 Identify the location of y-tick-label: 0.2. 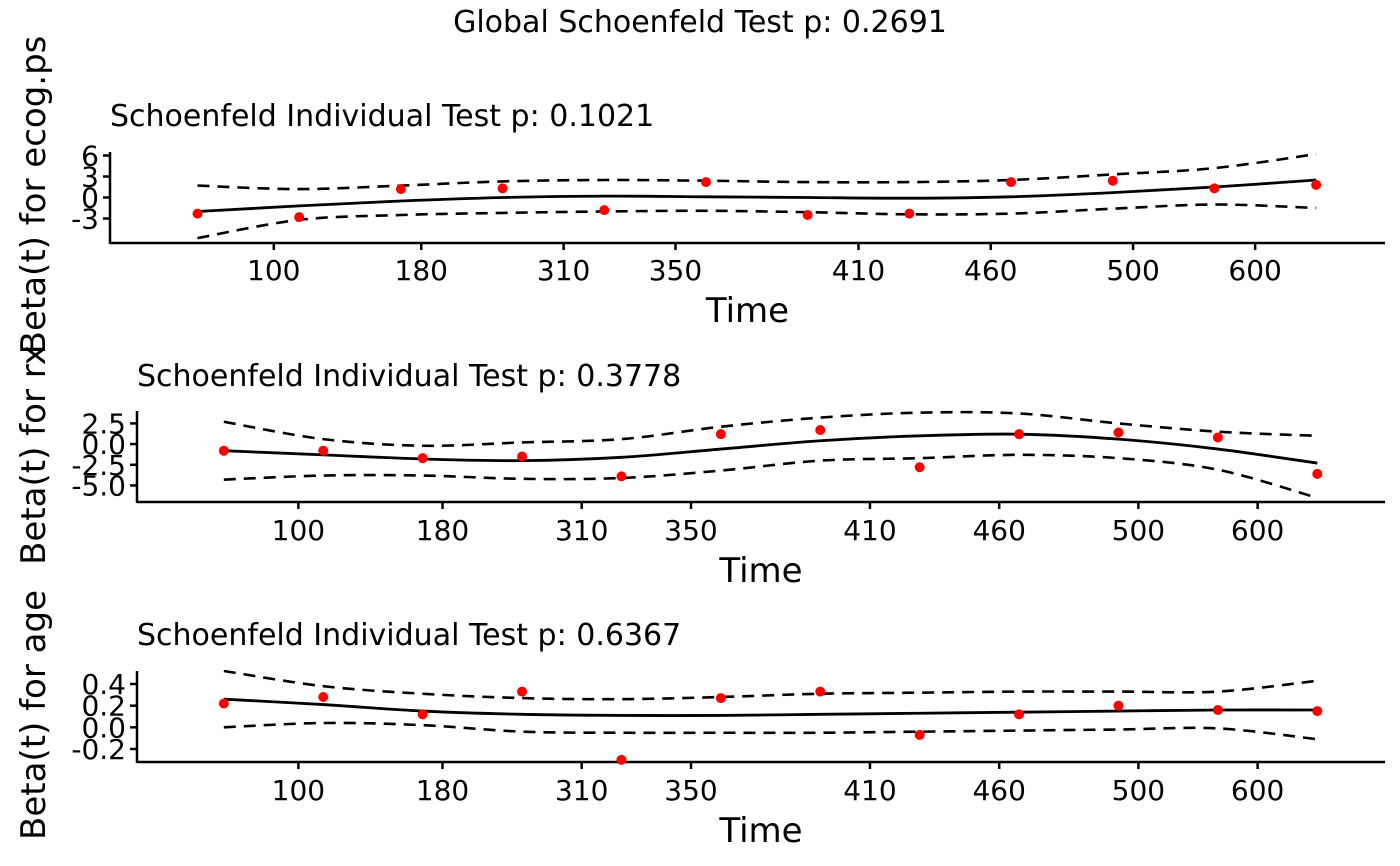
(103, 706).